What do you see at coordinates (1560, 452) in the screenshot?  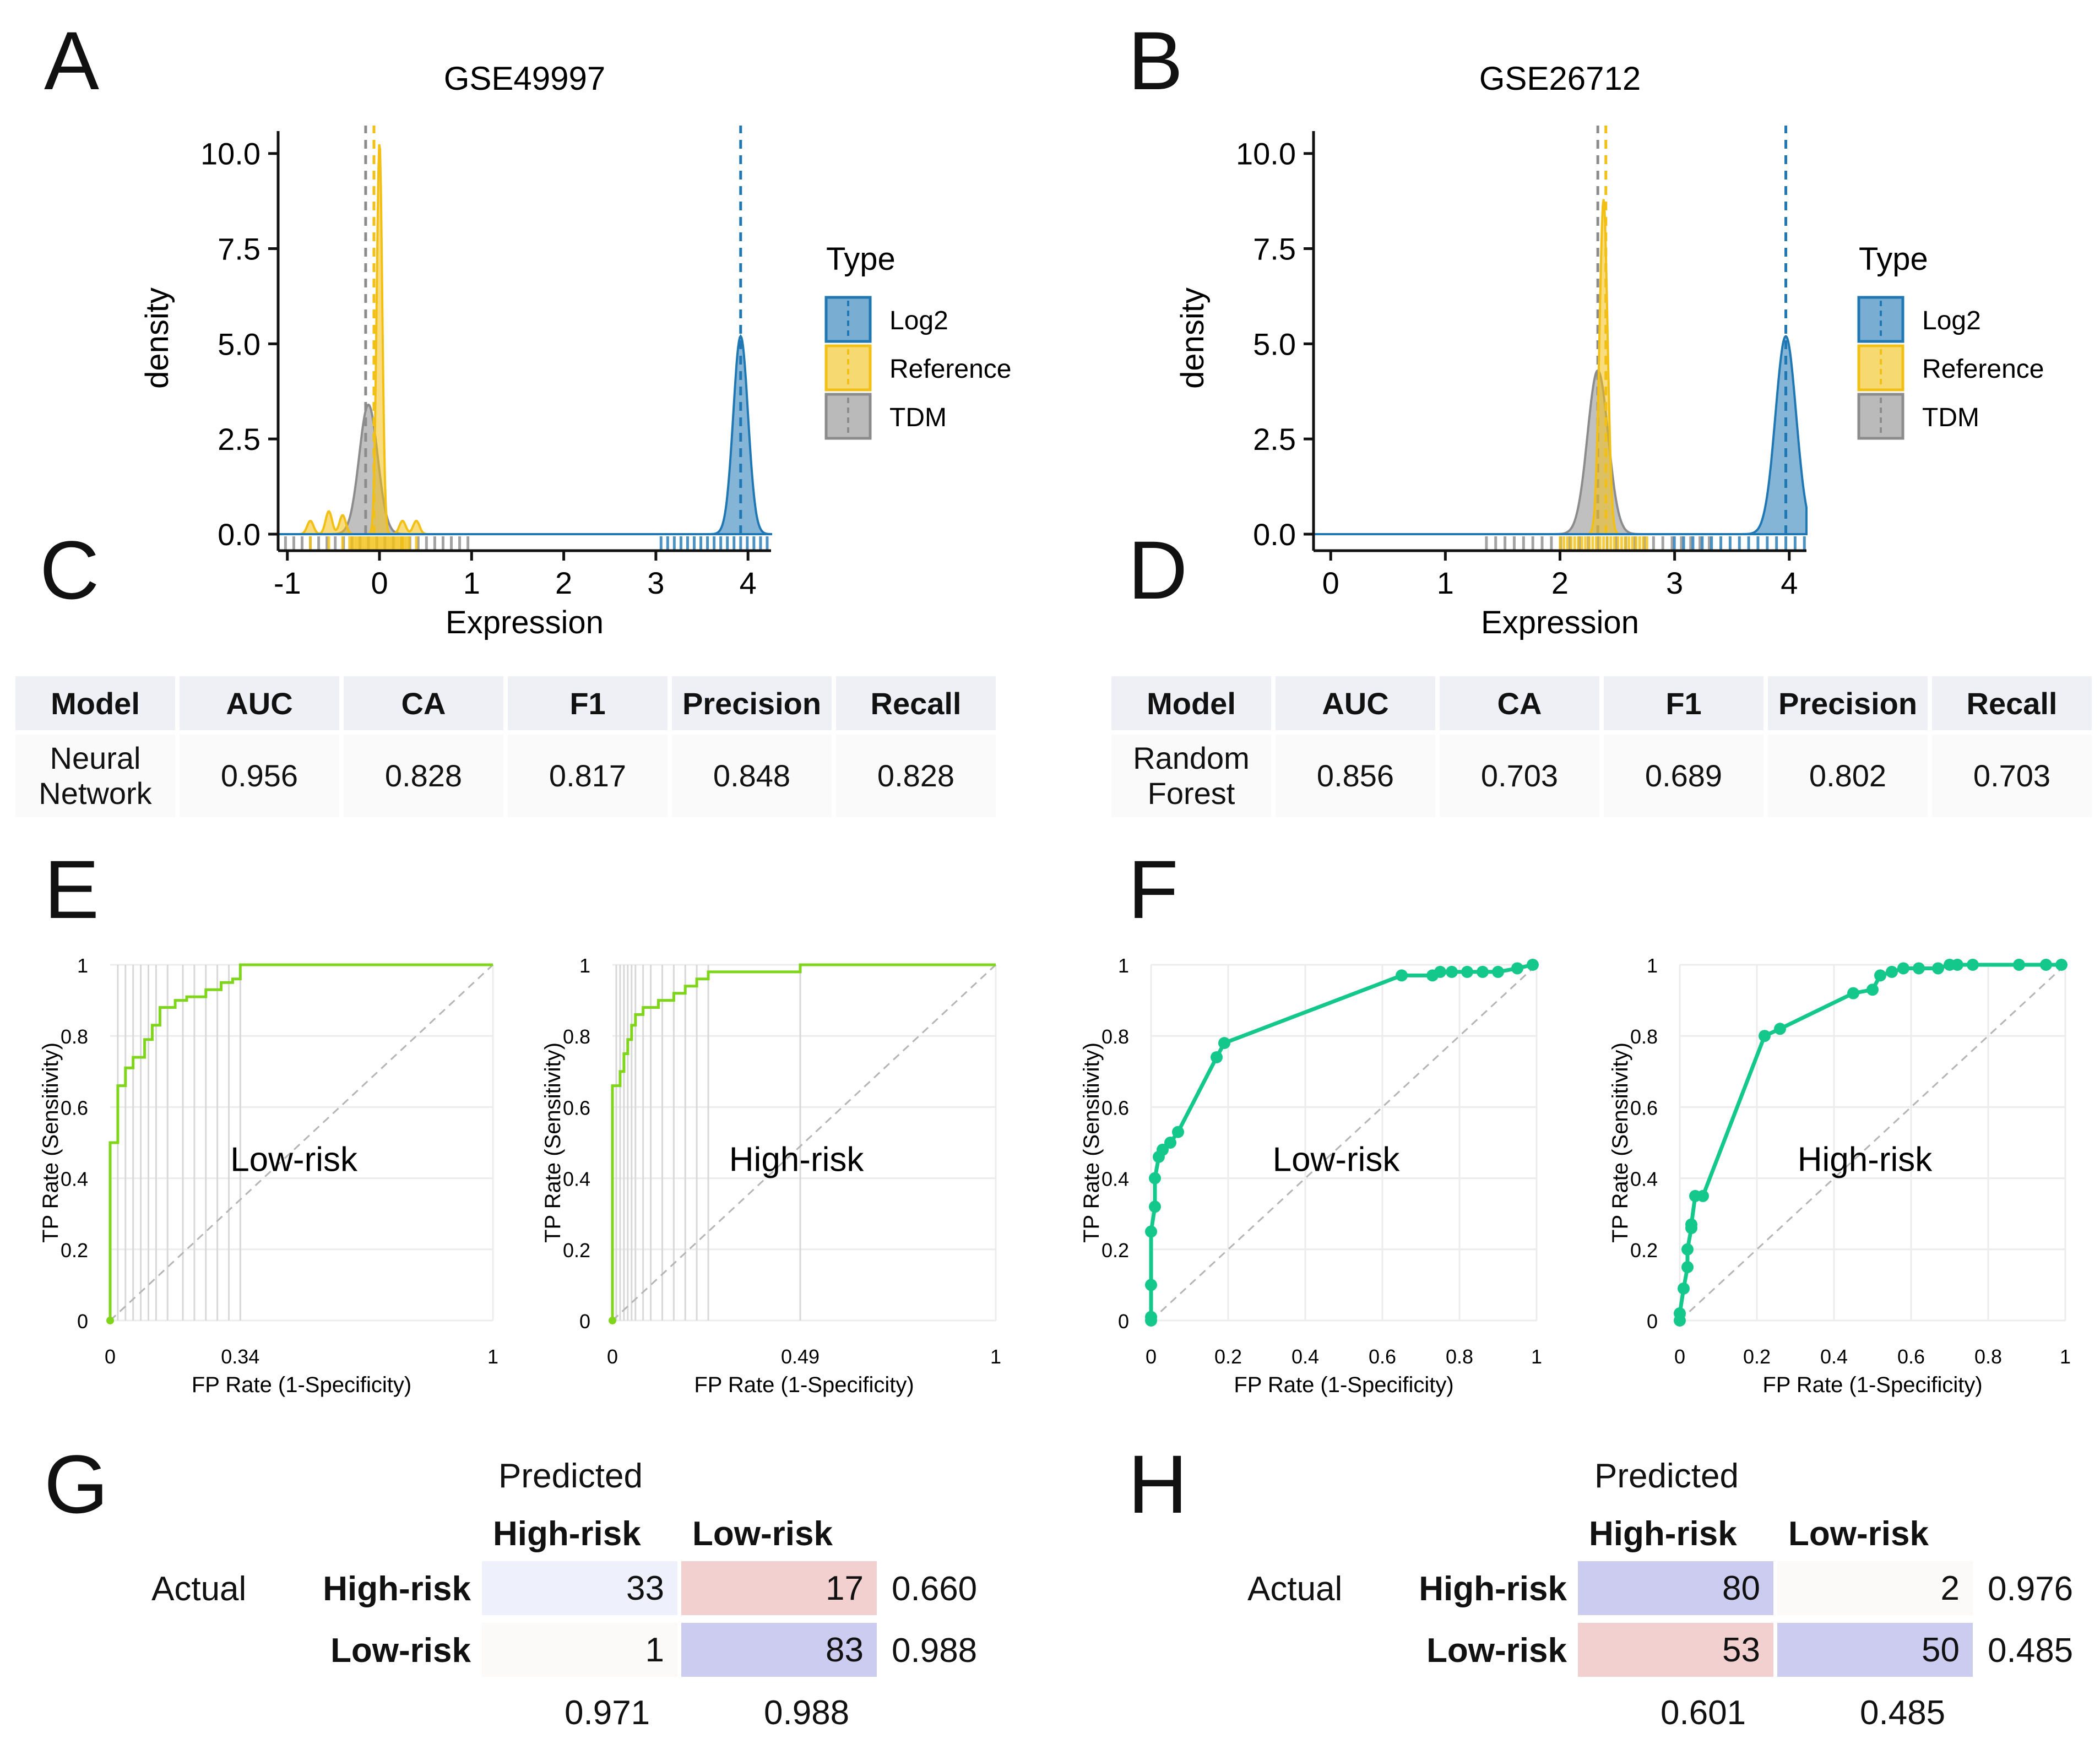 I see `density-area-tdm-B` at bounding box center [1560, 452].